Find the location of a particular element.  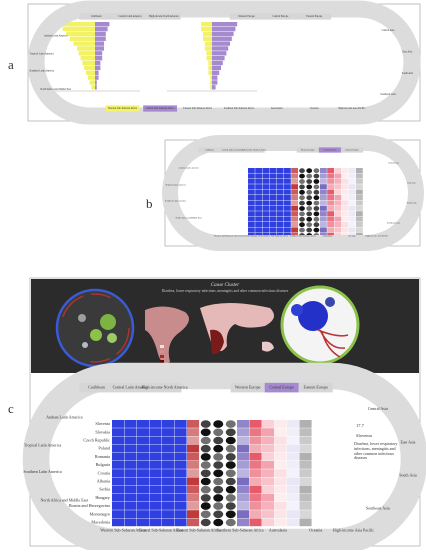

region-label: High-income Asia Pacific is located at coordinates (376, 236).